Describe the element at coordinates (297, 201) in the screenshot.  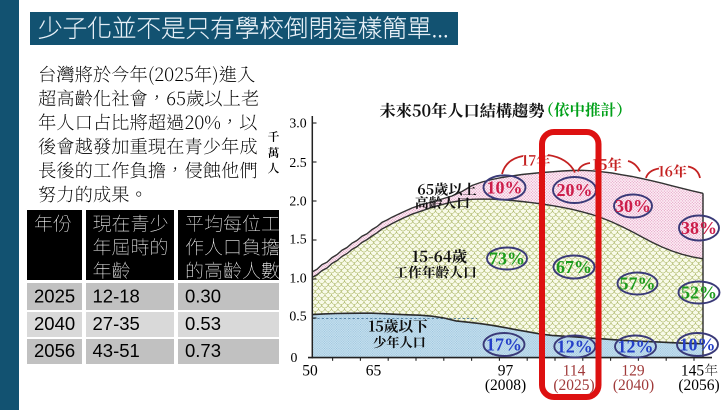
I see `svg-text: 2.0` at that location.